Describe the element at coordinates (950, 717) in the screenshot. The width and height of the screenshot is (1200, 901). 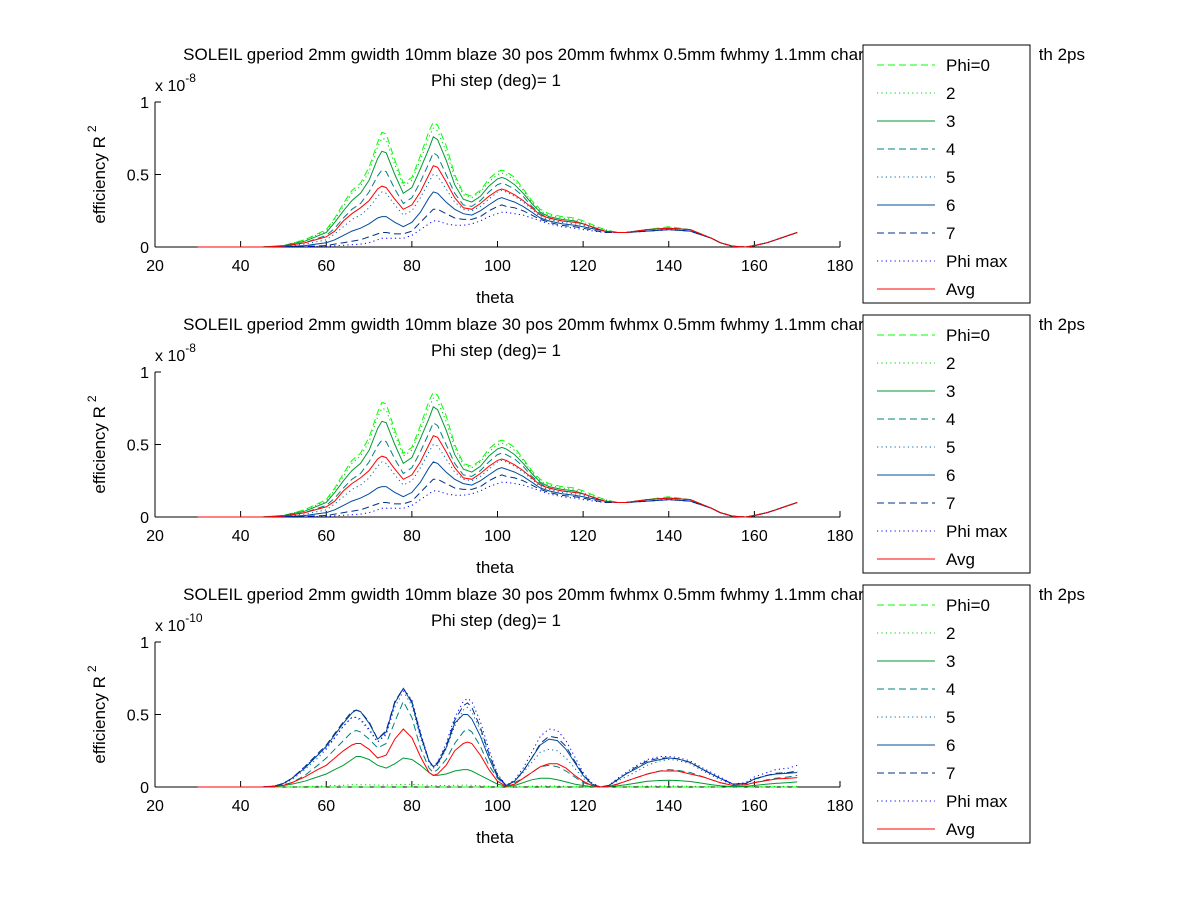
I see `legend-entry-label: 5` at that location.